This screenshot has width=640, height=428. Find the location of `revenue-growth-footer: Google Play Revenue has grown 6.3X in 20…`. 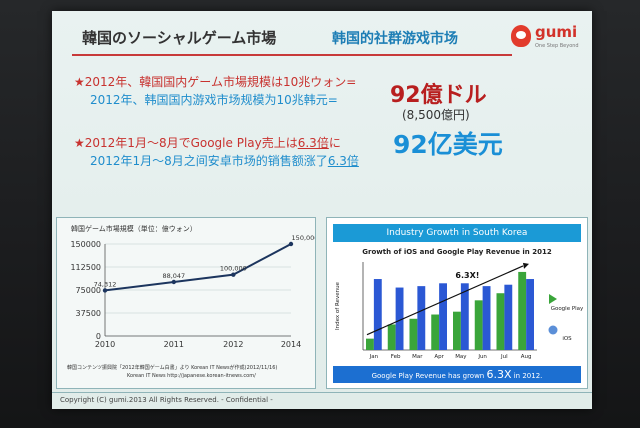

revenue-growth-footer: Google Play Revenue has grown 6.3X in 20… is located at coordinates (457, 374).